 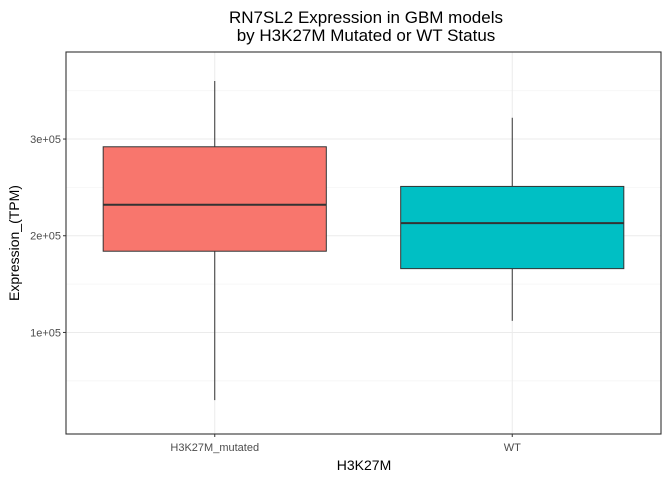 What do you see at coordinates (366, 17) in the screenshot?
I see `chart-title-line-1: RN7SL2 Expression in GBM models` at bounding box center [366, 17].